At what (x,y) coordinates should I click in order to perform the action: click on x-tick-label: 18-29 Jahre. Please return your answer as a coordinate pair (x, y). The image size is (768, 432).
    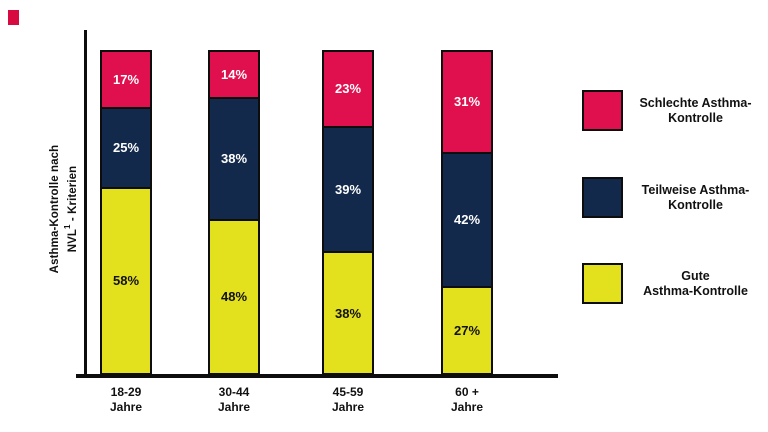
    Looking at the image, I should click on (126, 399).